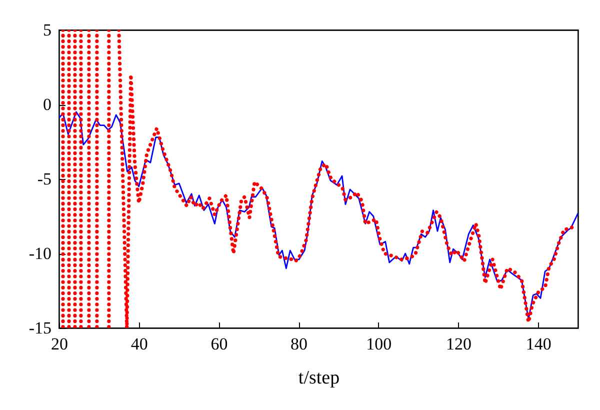 The width and height of the screenshot is (600, 410). What do you see at coordinates (59, 344) in the screenshot?
I see `x-tick-label: 20` at bounding box center [59, 344].